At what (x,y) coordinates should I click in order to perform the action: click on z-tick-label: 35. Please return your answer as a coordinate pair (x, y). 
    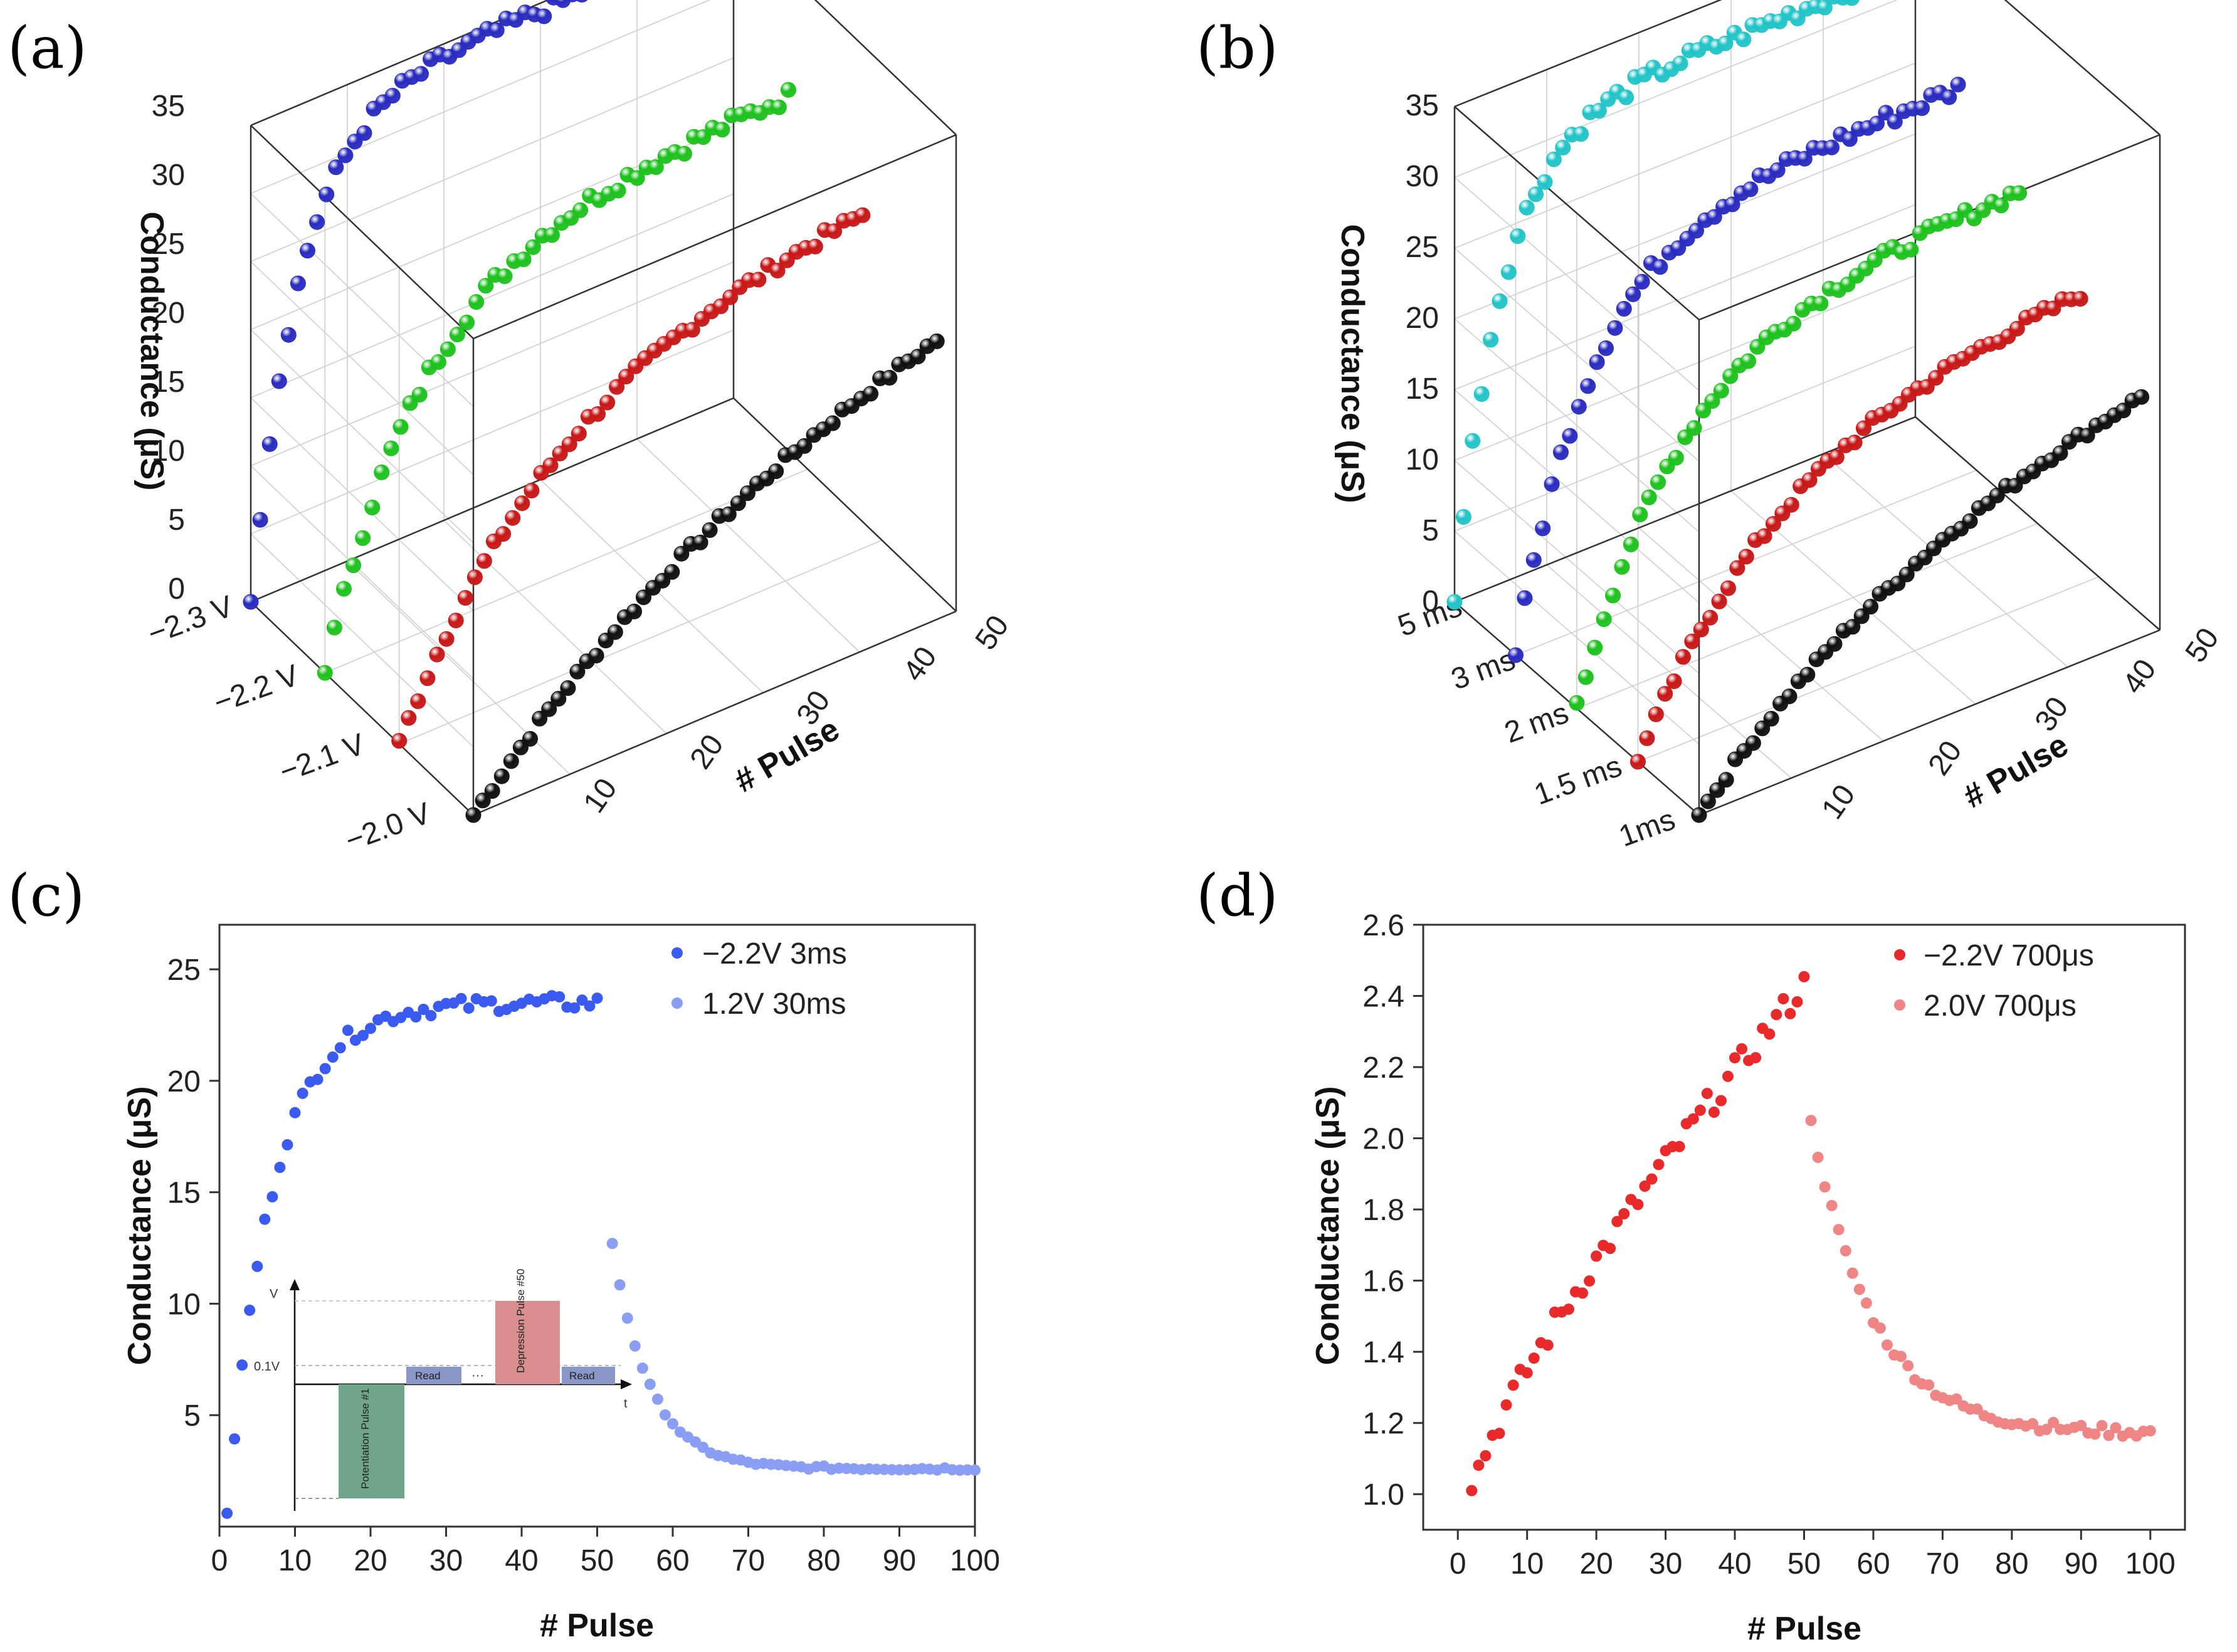
    Looking at the image, I should click on (169, 106).